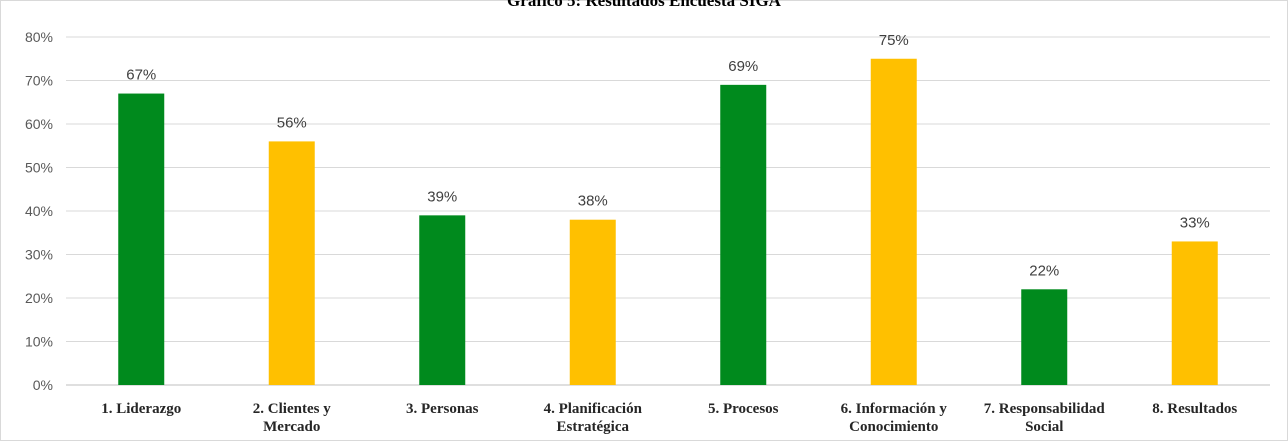 This screenshot has width=1288, height=446. What do you see at coordinates (743, 66) in the screenshot?
I see `data-label: 69%` at bounding box center [743, 66].